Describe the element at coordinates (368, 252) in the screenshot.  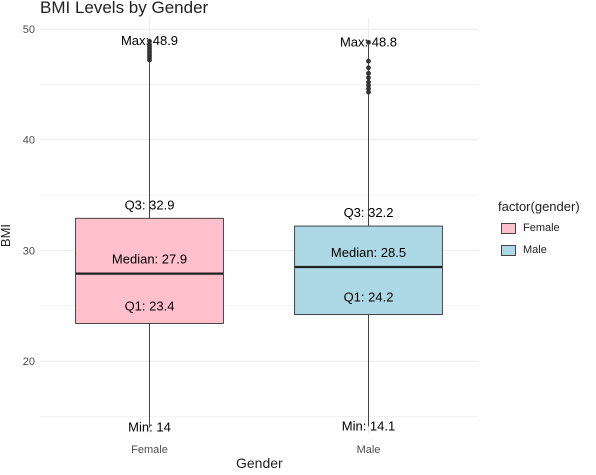
I see `median-label-male: Median: 28.5` at that location.